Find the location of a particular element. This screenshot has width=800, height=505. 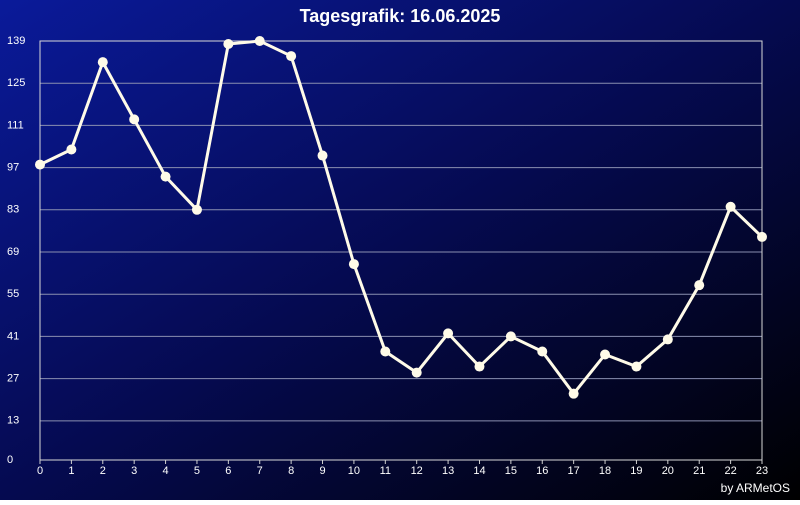

x-tick-label: 18 is located at coordinates (605, 471).